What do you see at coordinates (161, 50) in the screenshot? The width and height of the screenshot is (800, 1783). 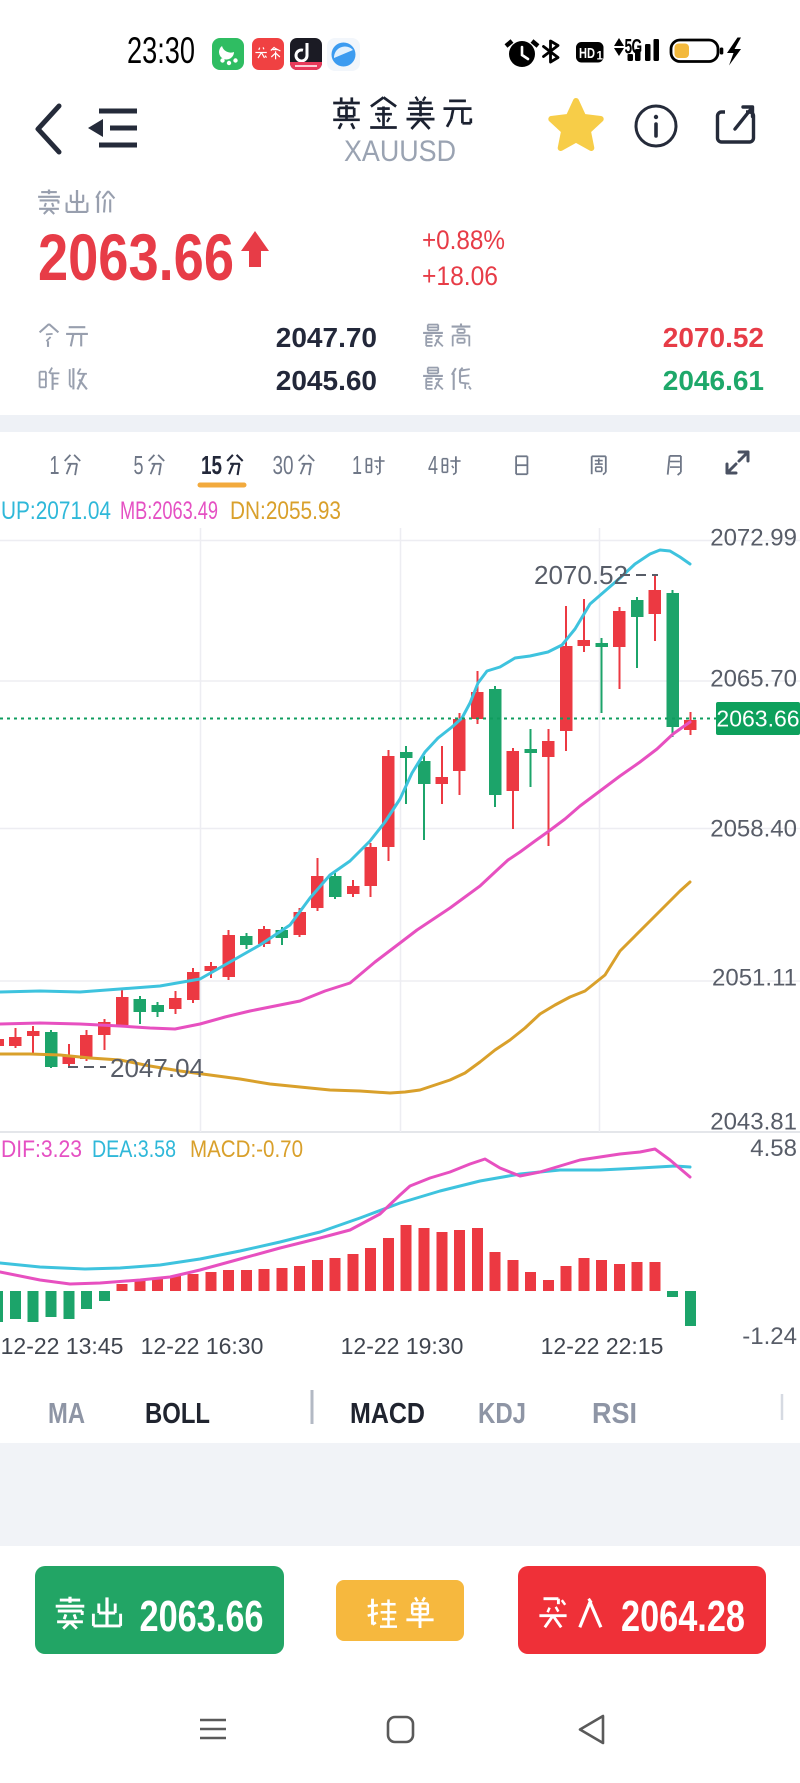 I see `svg-text: 23:30` at bounding box center [161, 50].